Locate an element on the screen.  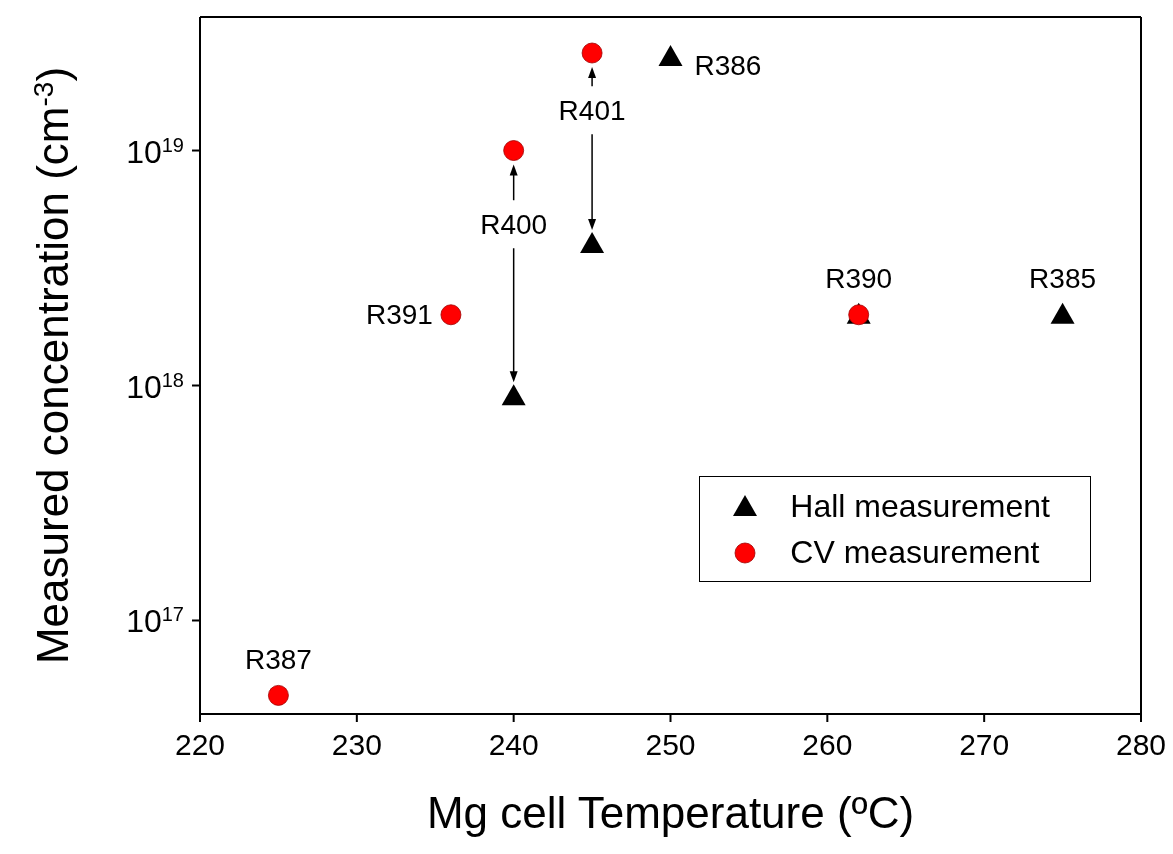
y-tick-label: 10$^{18}$ is located at coordinates (155, 386).